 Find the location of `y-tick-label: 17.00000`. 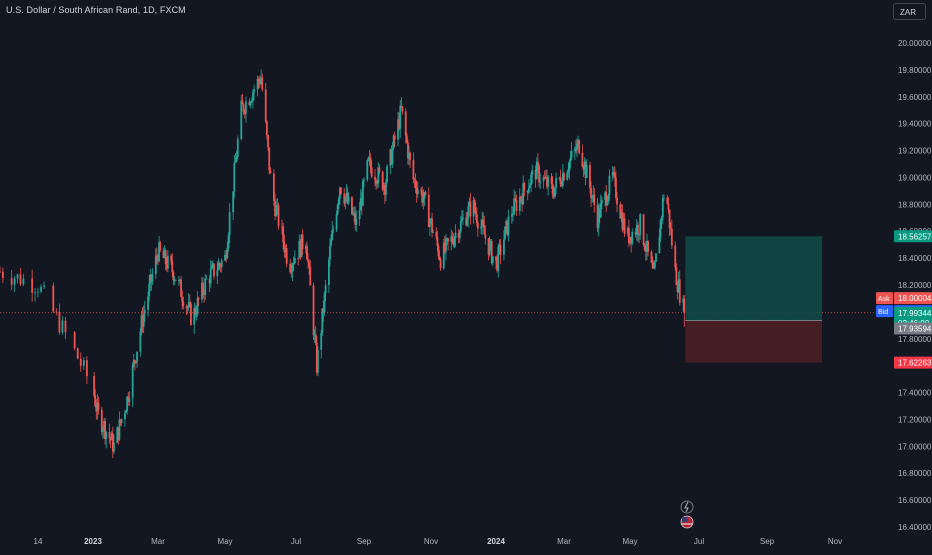

y-tick-label: 17.00000 is located at coordinates (915, 446).